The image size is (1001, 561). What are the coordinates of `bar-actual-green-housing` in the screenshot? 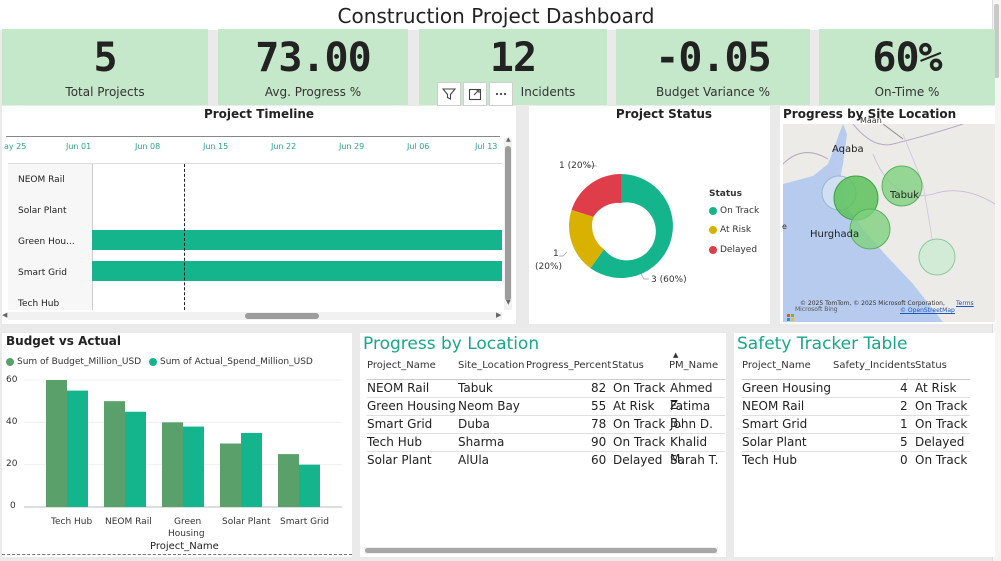 It's located at (193, 466).